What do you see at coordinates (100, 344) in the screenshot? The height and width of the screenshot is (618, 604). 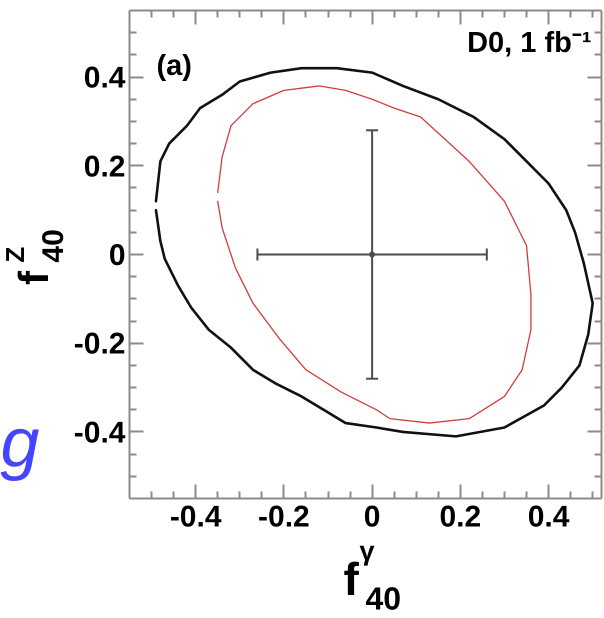 I see `y-tick-label: -0.2` at bounding box center [100, 344].